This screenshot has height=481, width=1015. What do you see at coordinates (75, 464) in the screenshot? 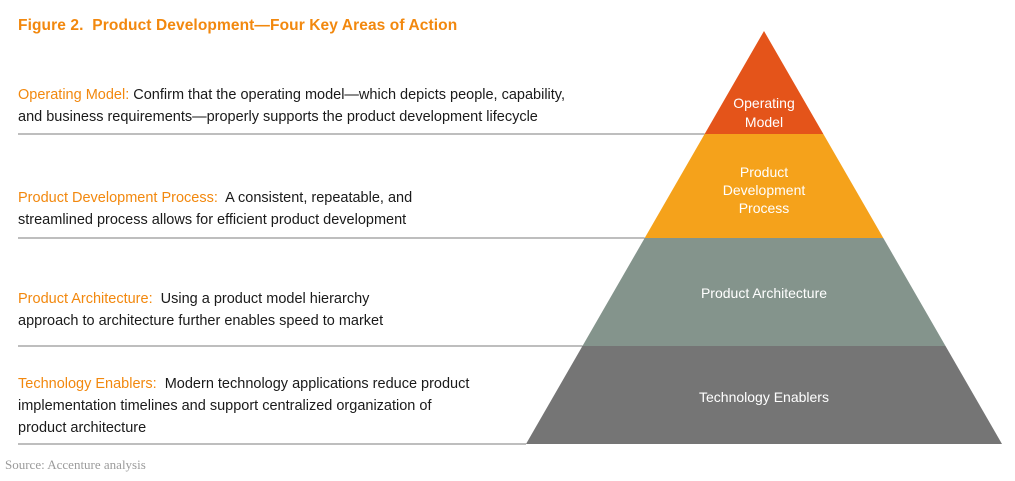
I see `source-note: Source: Accenture analysis` at bounding box center [75, 464].